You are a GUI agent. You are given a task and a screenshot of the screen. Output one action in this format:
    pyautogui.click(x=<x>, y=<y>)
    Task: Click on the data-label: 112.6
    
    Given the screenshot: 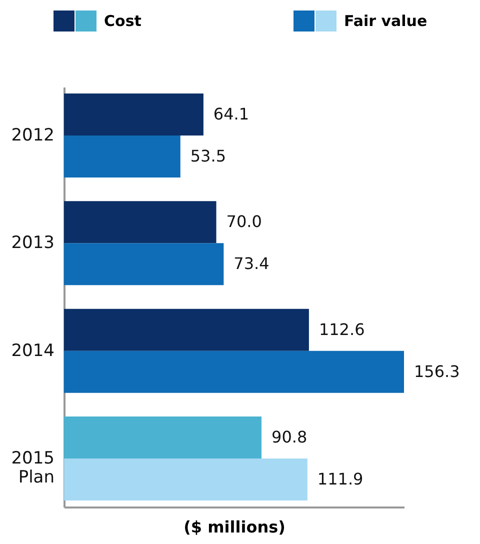 What is the action you would take?
    pyautogui.click(x=341, y=329)
    